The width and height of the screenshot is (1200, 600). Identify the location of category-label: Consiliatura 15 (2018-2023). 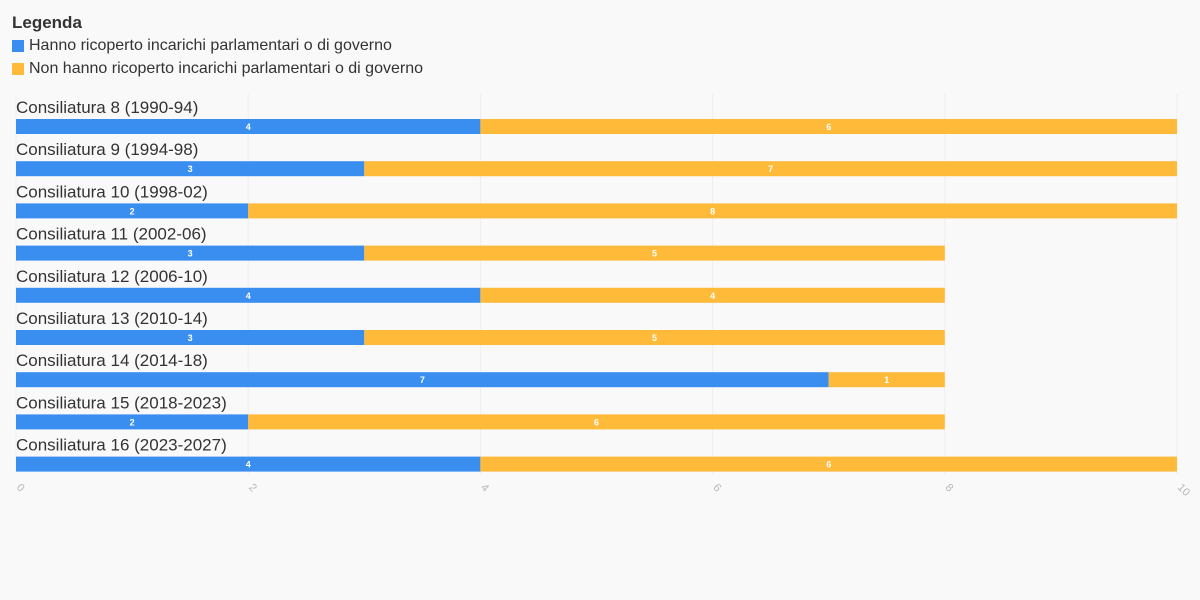
(121, 402).